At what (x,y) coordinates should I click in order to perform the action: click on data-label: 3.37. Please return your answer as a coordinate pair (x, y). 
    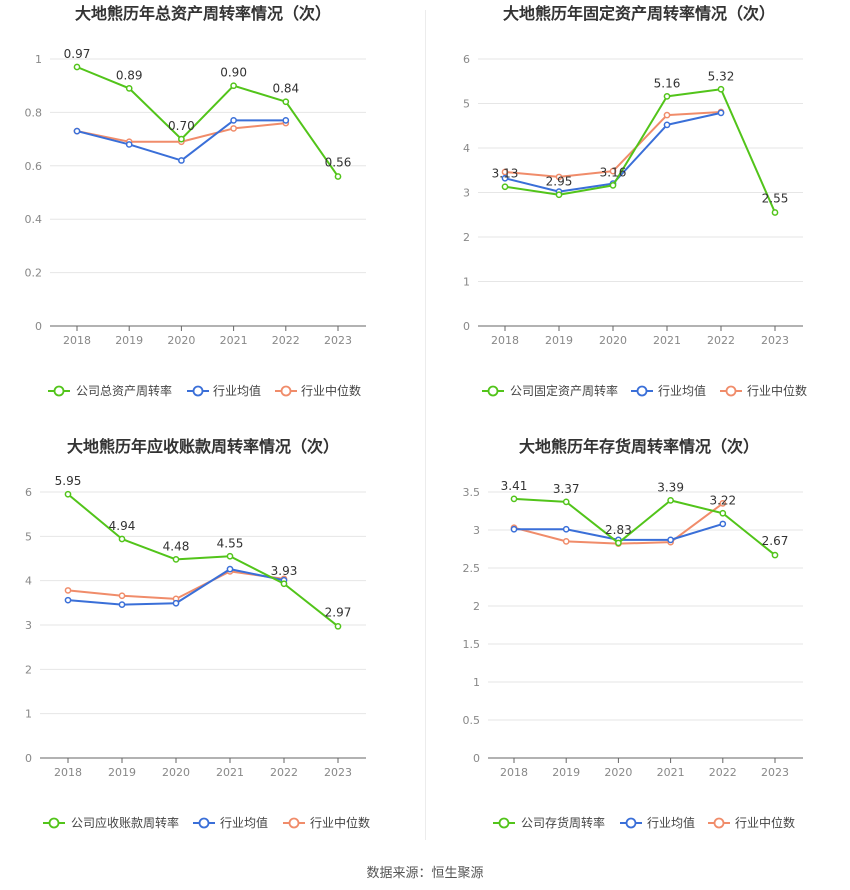
    Looking at the image, I should click on (566, 489).